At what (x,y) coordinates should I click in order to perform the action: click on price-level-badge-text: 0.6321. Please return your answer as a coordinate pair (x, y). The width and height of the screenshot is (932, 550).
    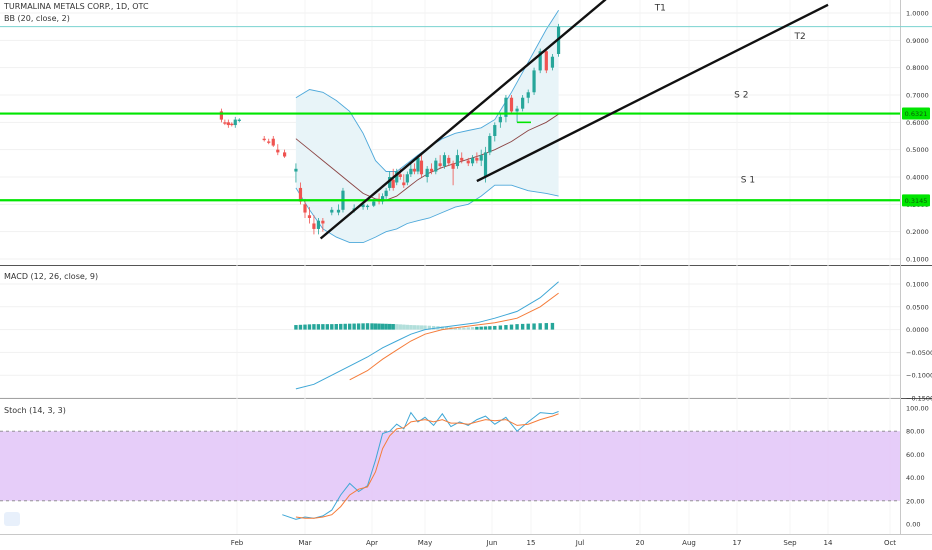
    Looking at the image, I should click on (916, 114).